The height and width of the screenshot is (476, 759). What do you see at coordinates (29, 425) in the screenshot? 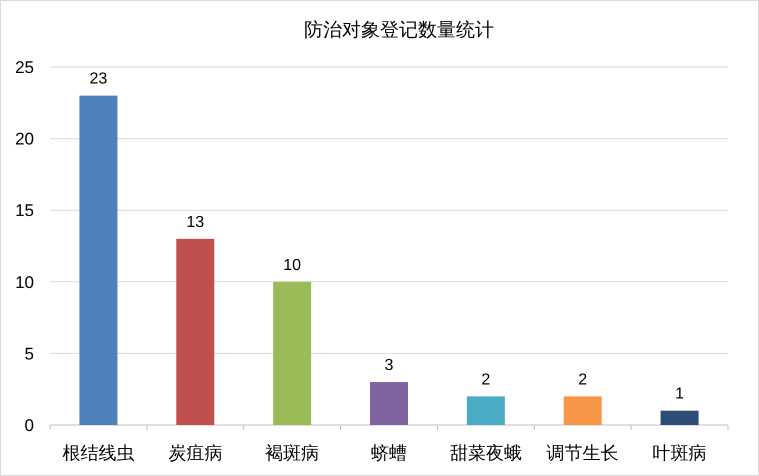
I see `y-tick-label: 0` at bounding box center [29, 425].